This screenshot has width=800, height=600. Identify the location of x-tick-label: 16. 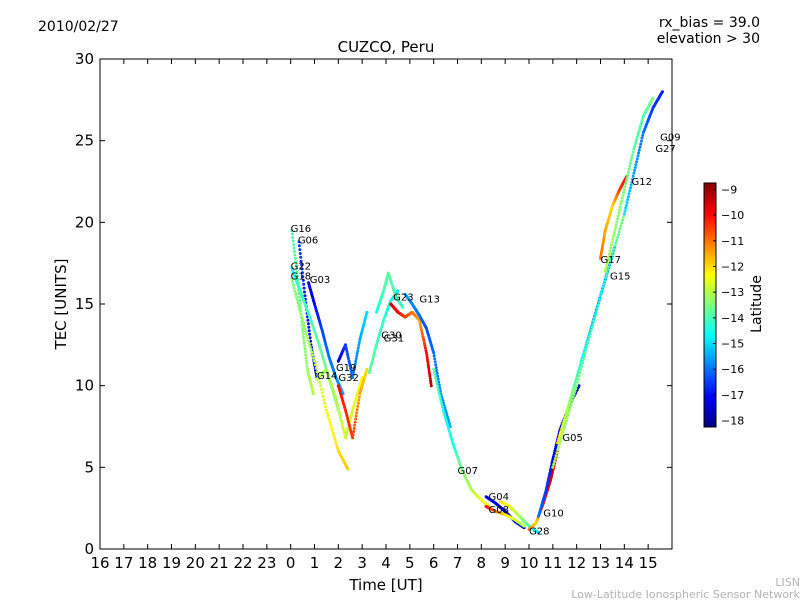
(99, 563).